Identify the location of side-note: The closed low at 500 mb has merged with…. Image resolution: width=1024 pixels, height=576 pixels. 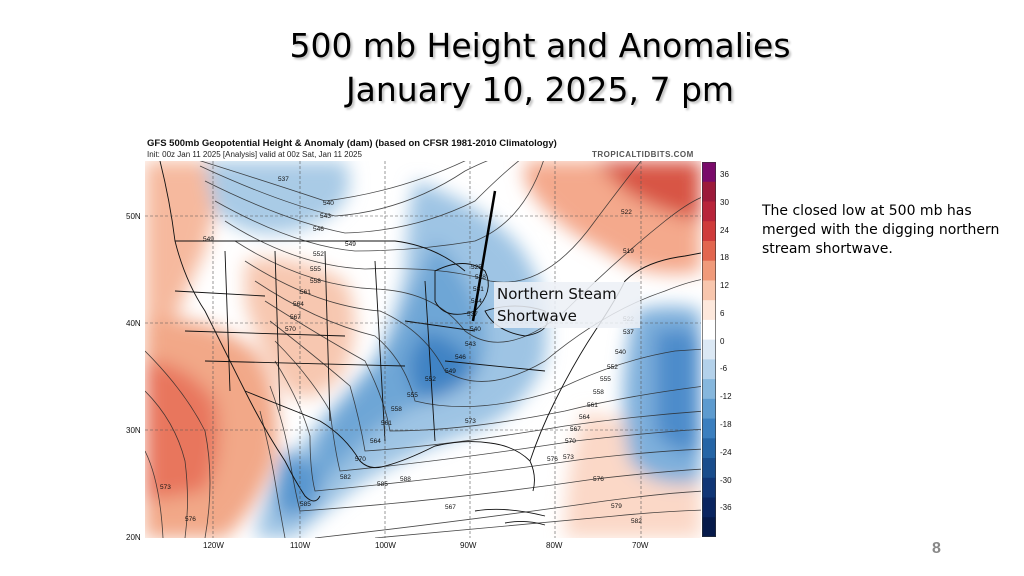
(881, 230).